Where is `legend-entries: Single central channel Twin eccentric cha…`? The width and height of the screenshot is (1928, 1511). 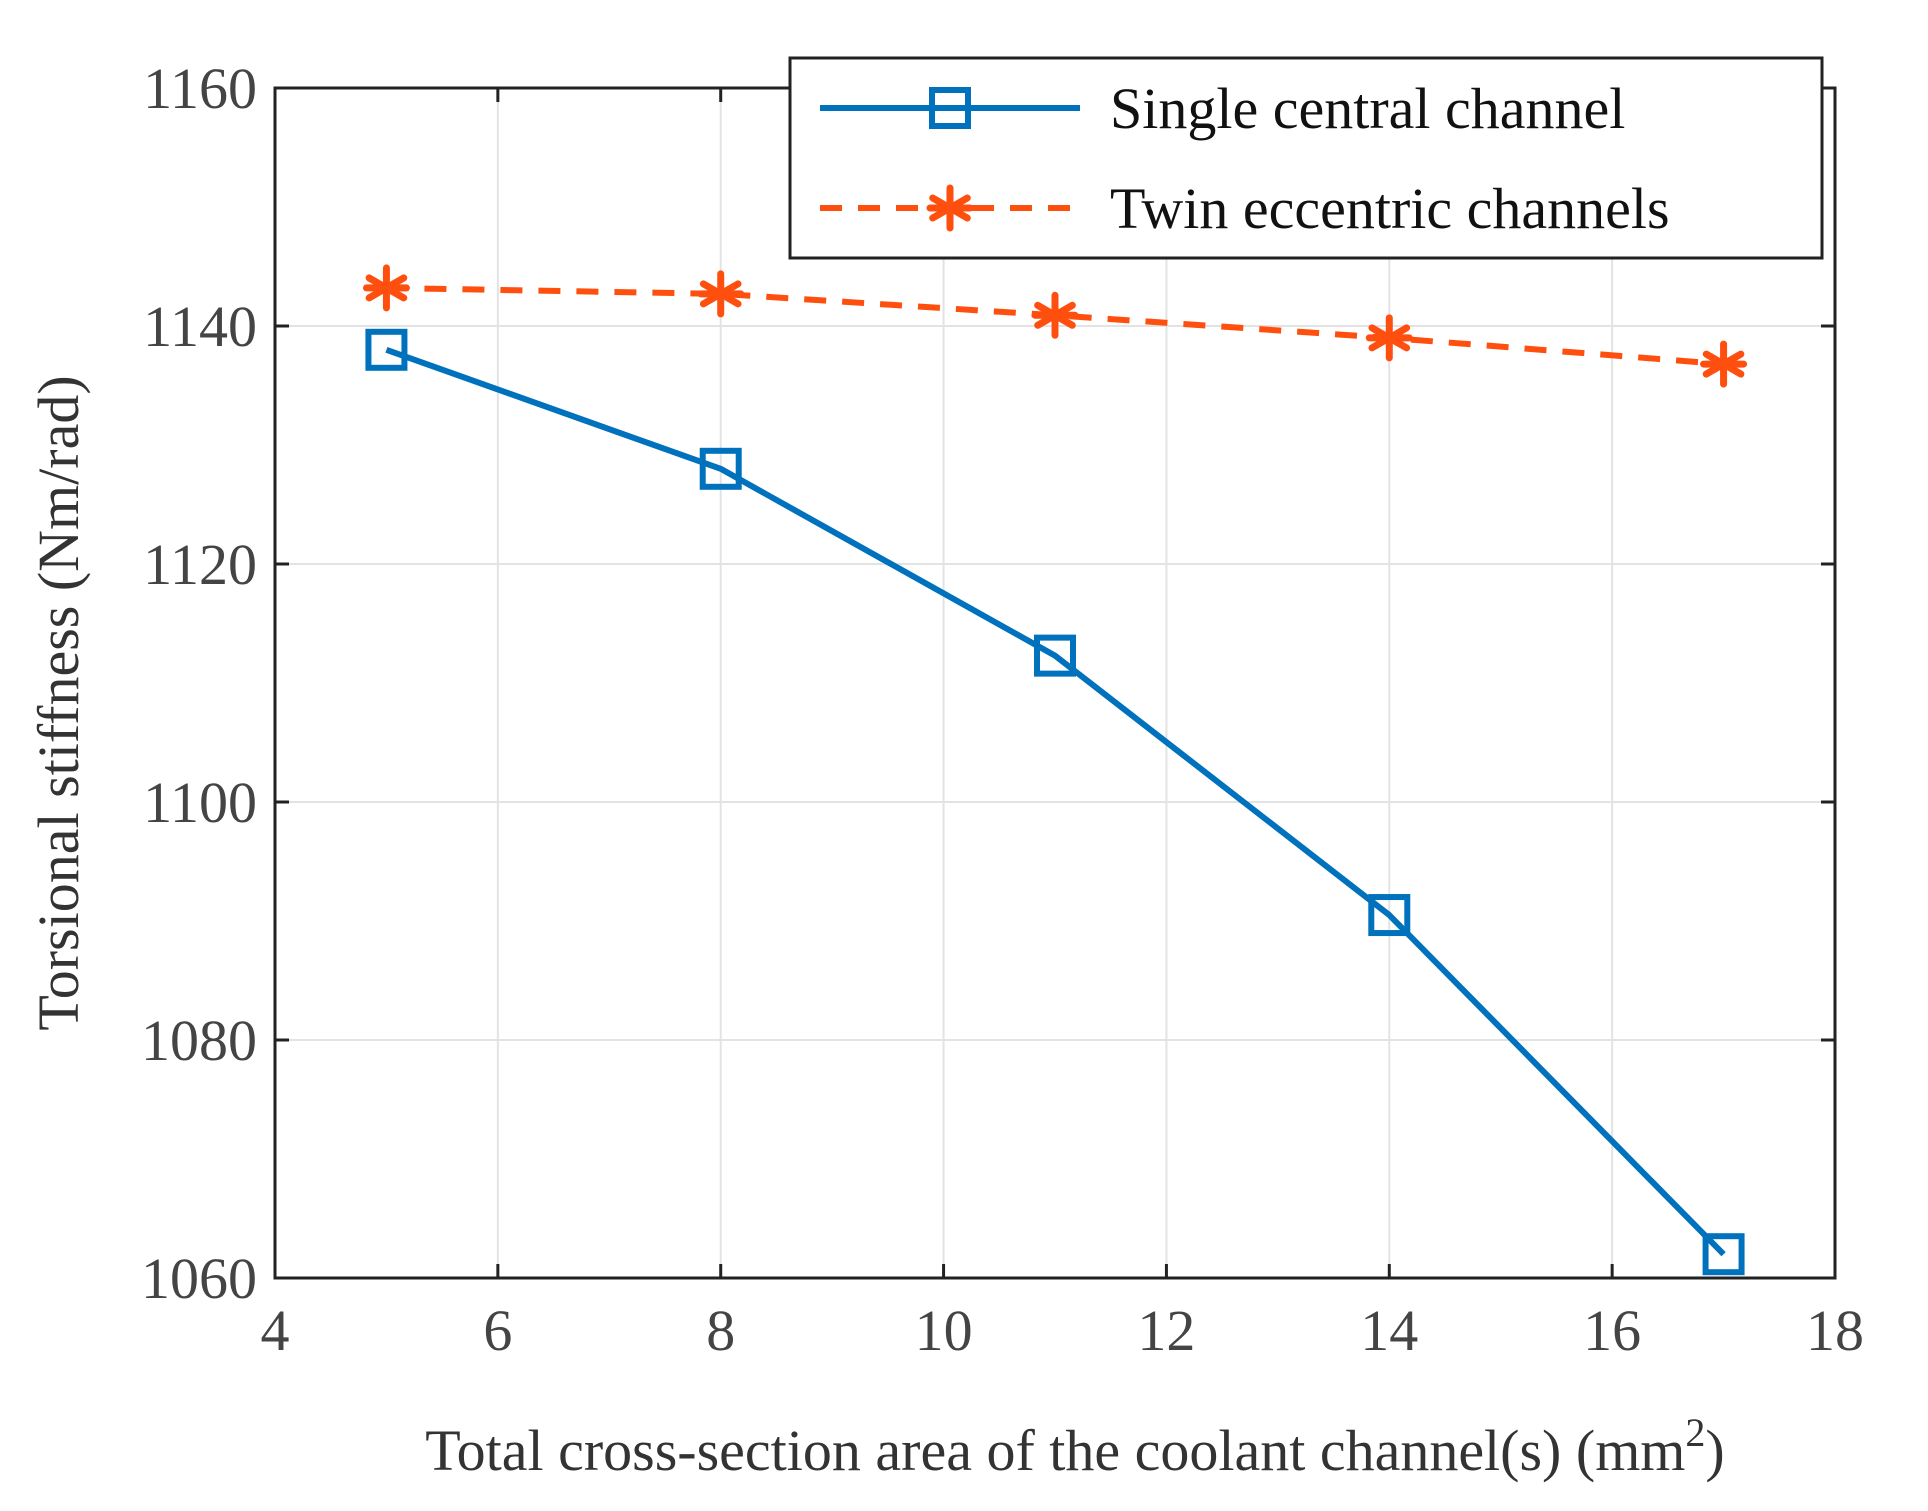
legend-entries: Single central channel Twin eccentric cha… is located at coordinates (1245, 158).